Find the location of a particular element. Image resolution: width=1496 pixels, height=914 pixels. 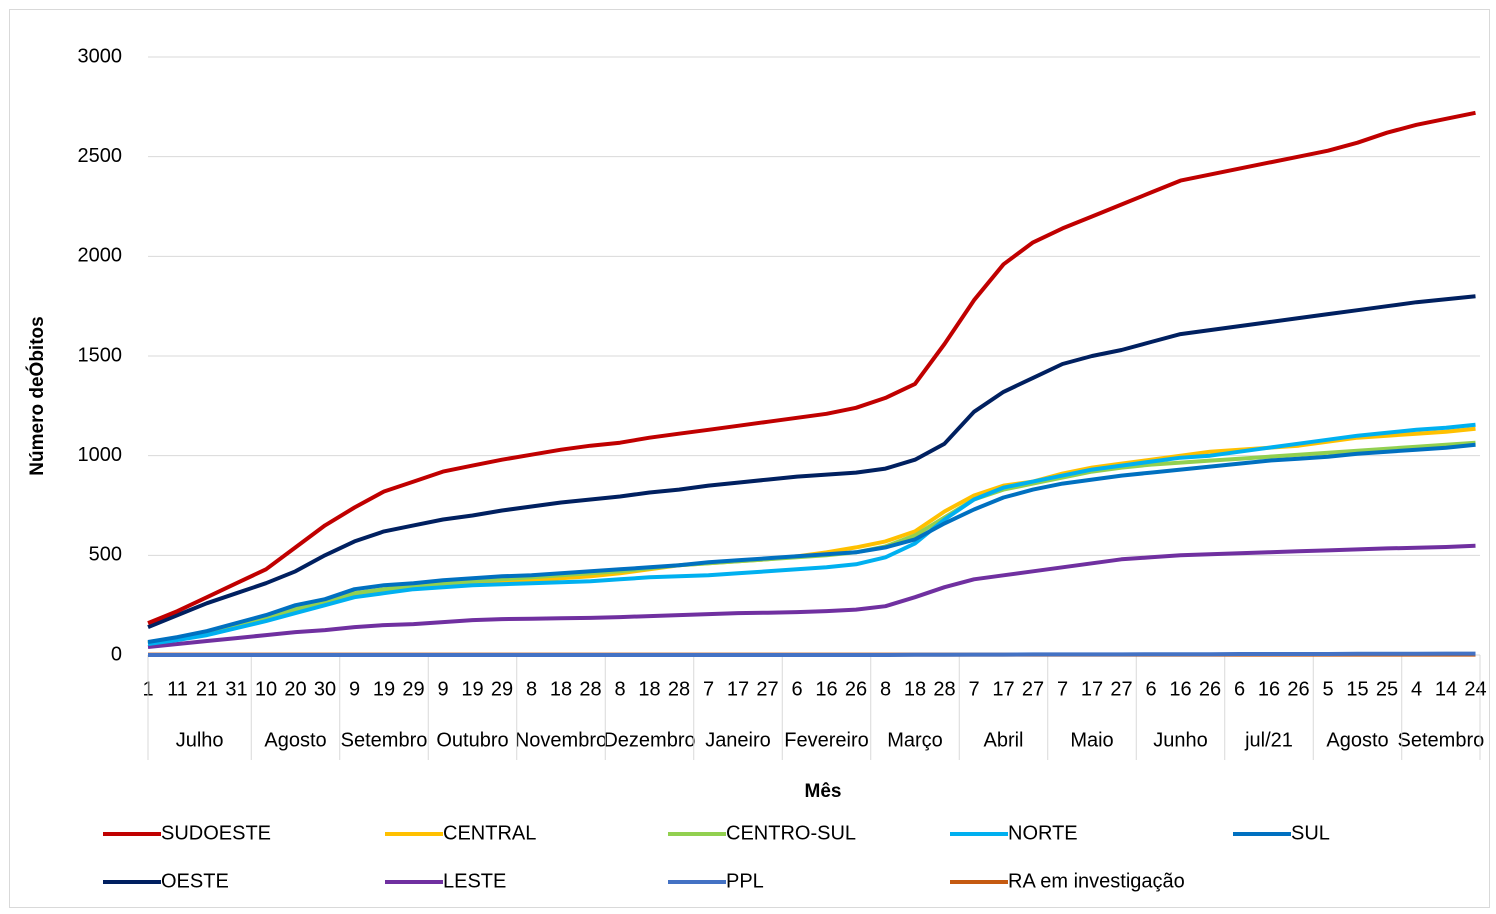

y-tick-label: 1500 is located at coordinates (100, 355).